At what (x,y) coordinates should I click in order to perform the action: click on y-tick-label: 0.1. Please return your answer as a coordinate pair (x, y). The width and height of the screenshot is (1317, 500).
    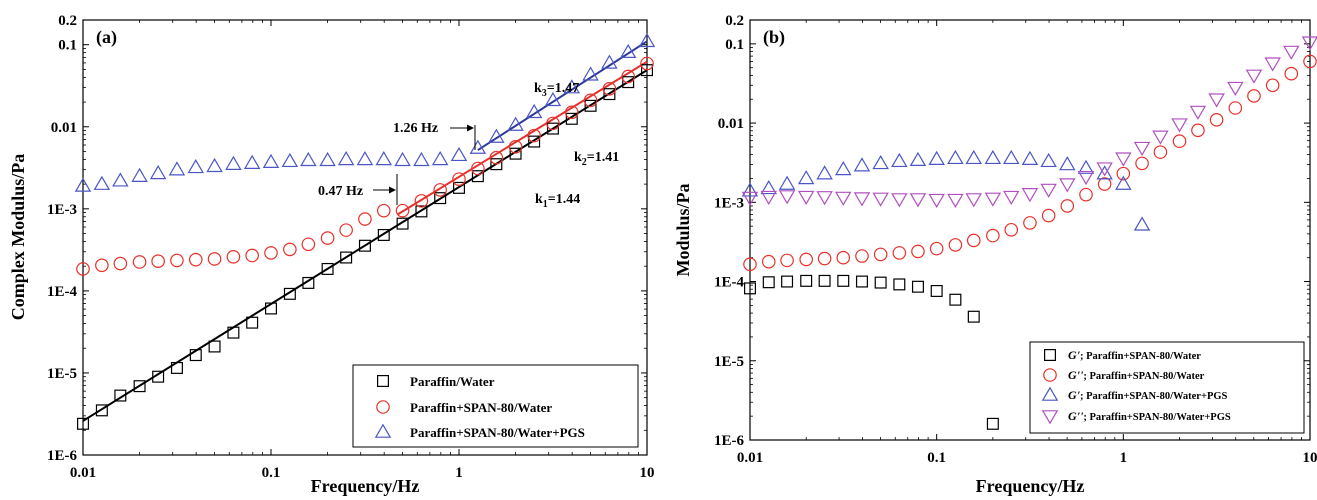
    Looking at the image, I should click on (734, 45).